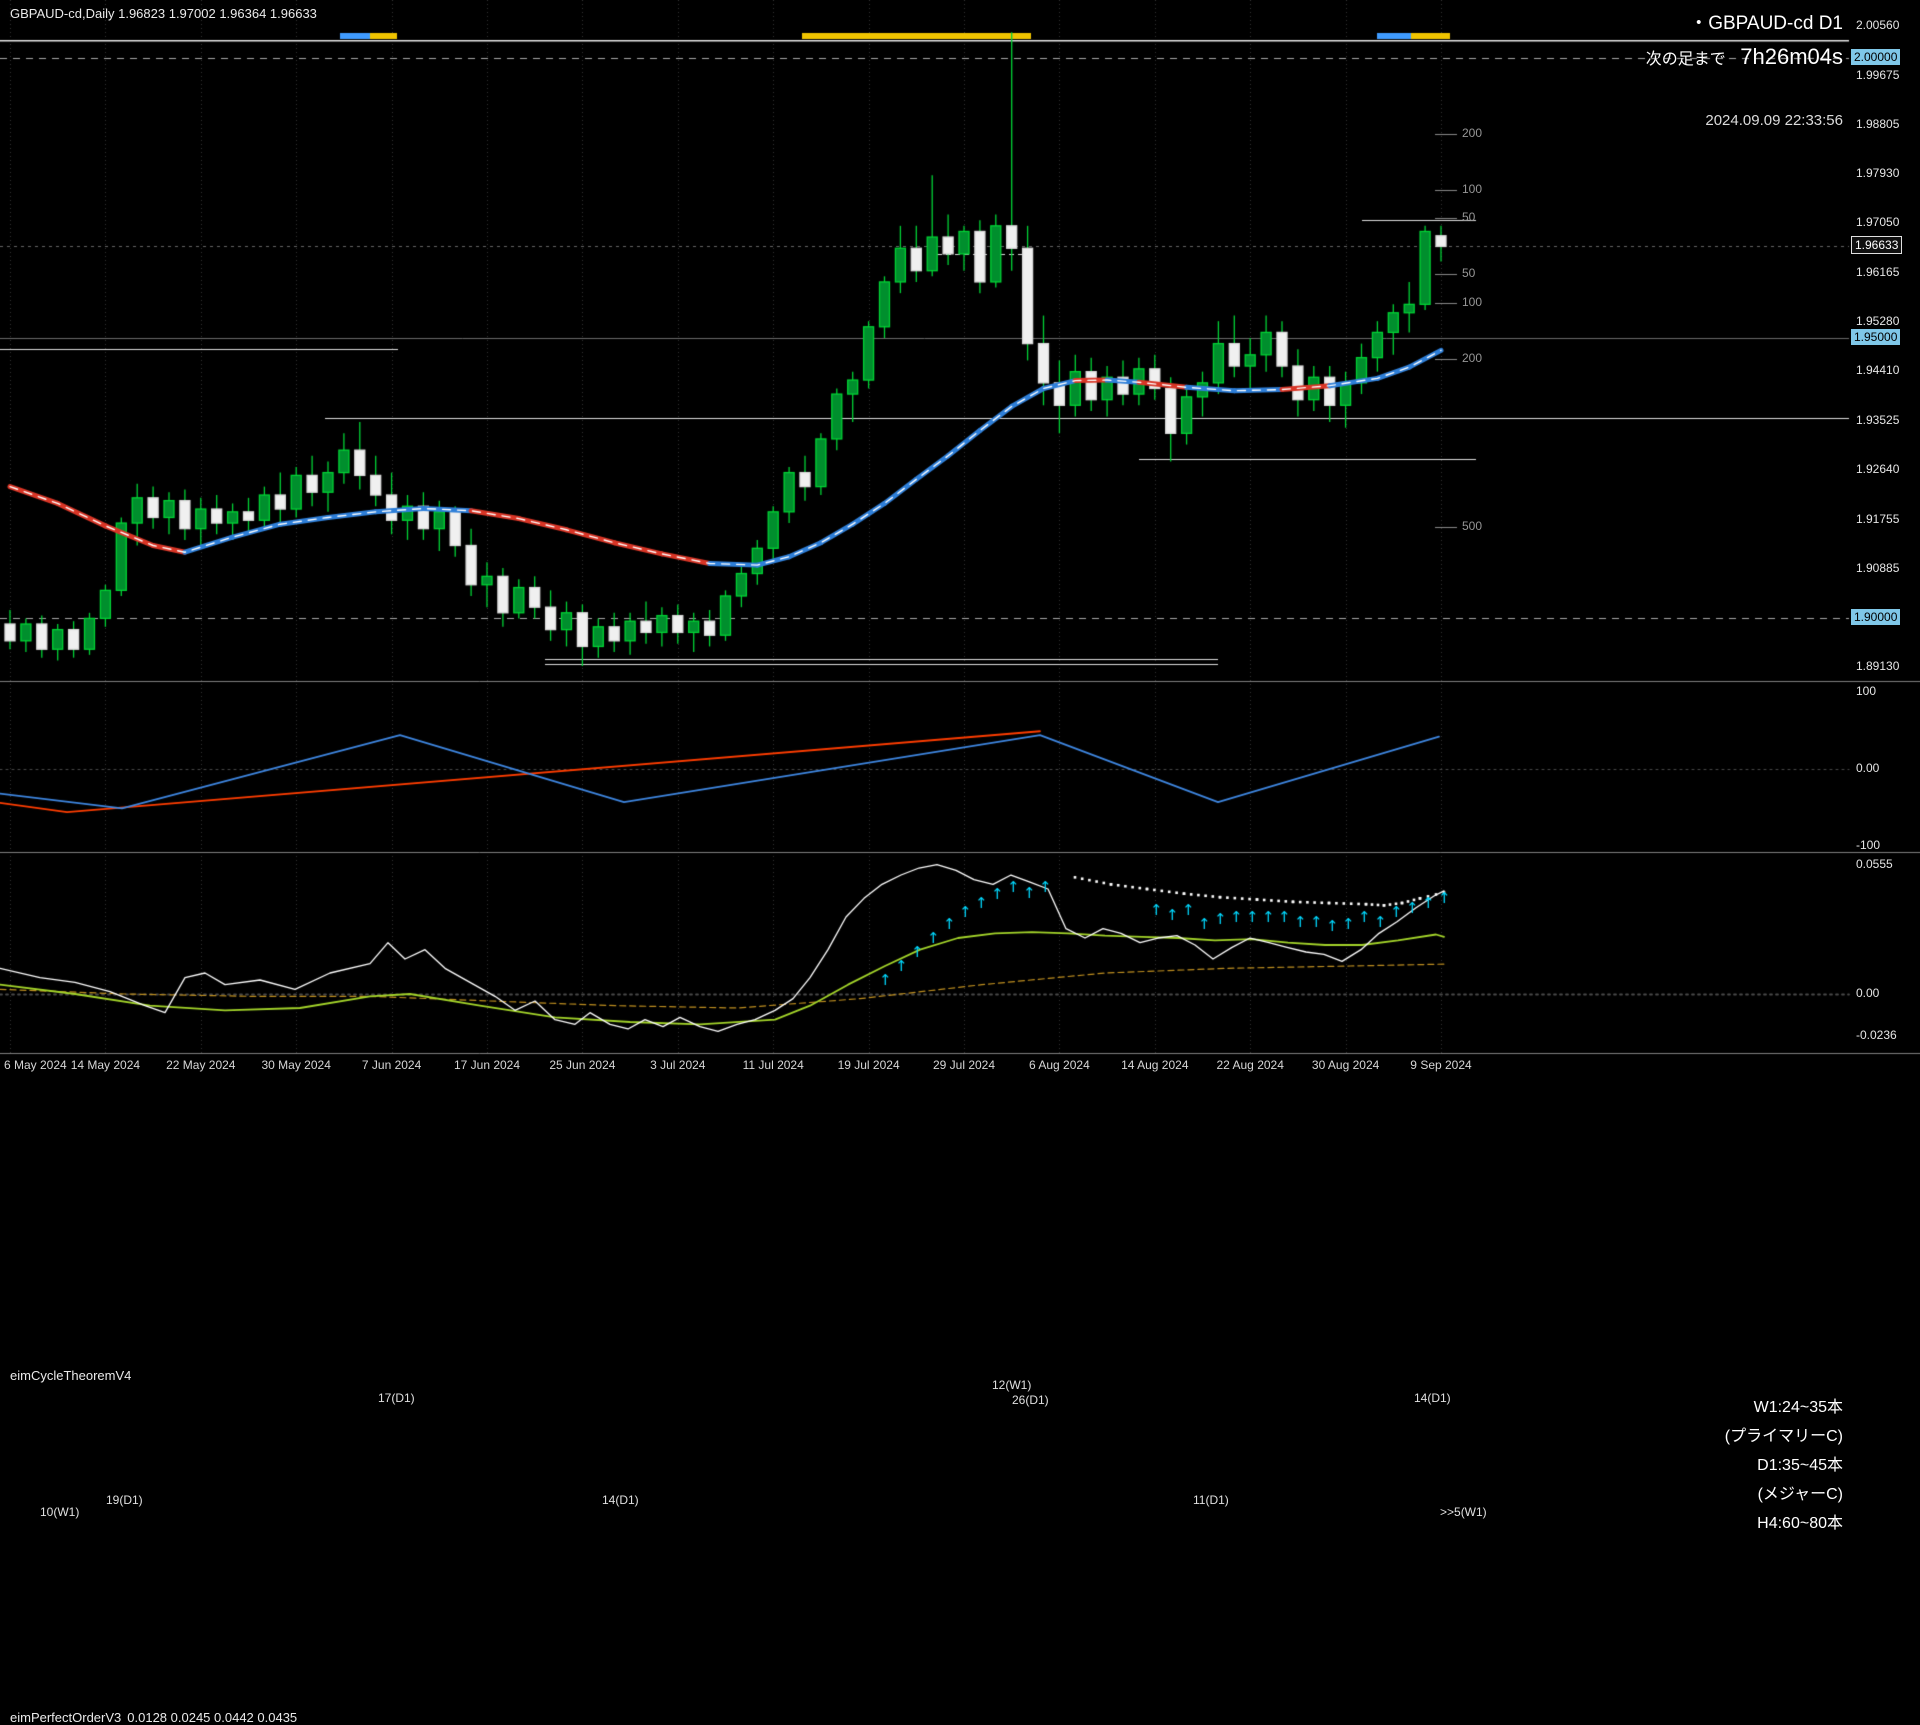  What do you see at coordinates (1800, 1494) in the screenshot?
I see `cycle-note-line: (メジャーC)` at bounding box center [1800, 1494].